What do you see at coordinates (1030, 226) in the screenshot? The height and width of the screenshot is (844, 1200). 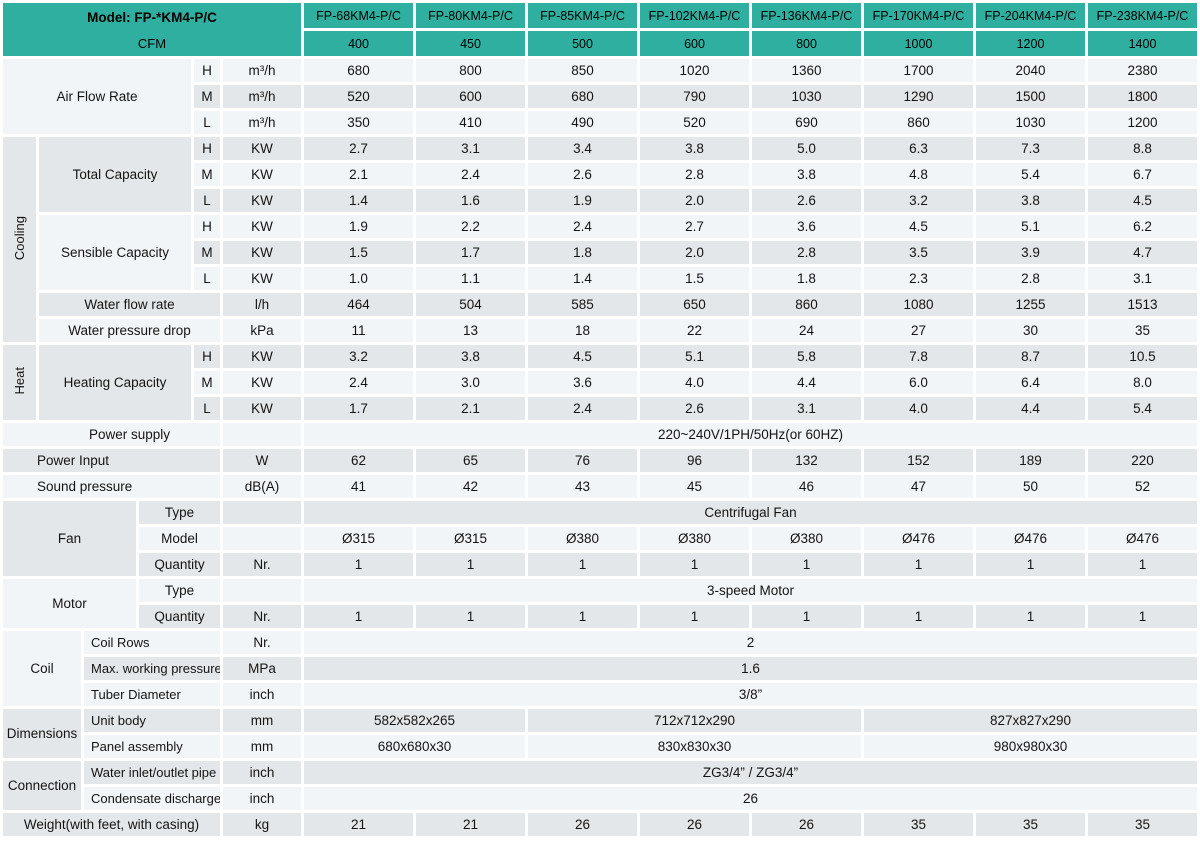 I see `value-cell: 5.1` at bounding box center [1030, 226].